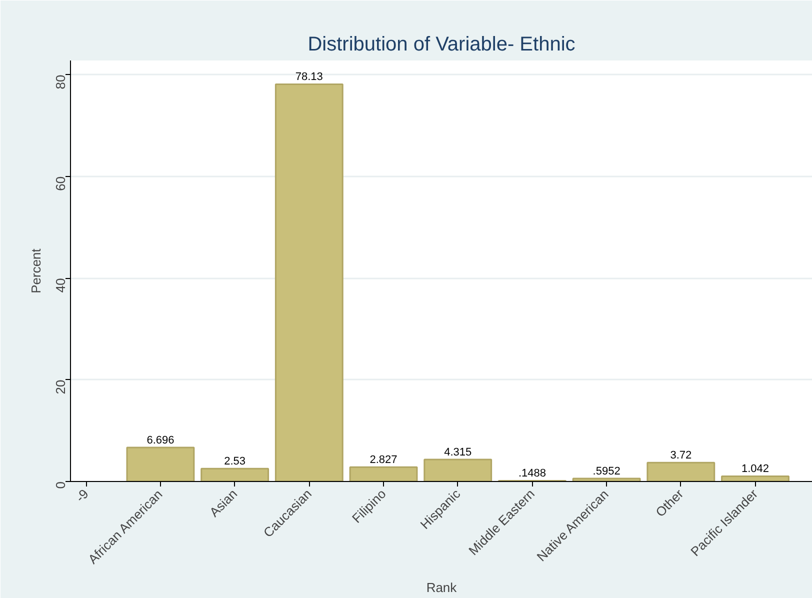 The width and height of the screenshot is (812, 598). What do you see at coordinates (36, 271) in the screenshot?
I see `y-axis-title: Percent` at bounding box center [36, 271].